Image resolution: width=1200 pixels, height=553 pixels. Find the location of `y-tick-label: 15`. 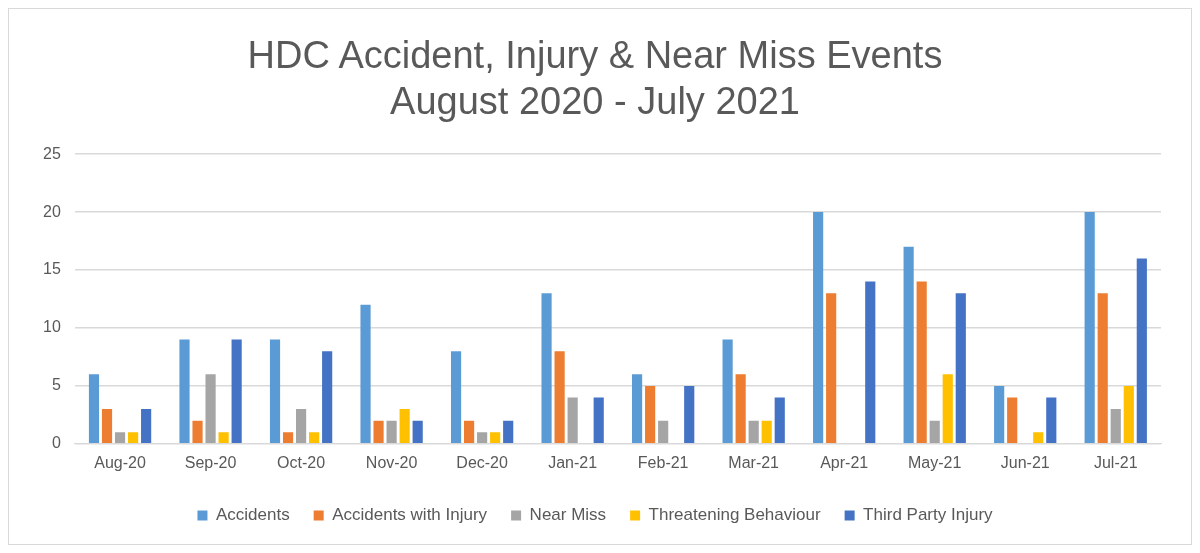

y-tick-label: 15 is located at coordinates (52, 269).